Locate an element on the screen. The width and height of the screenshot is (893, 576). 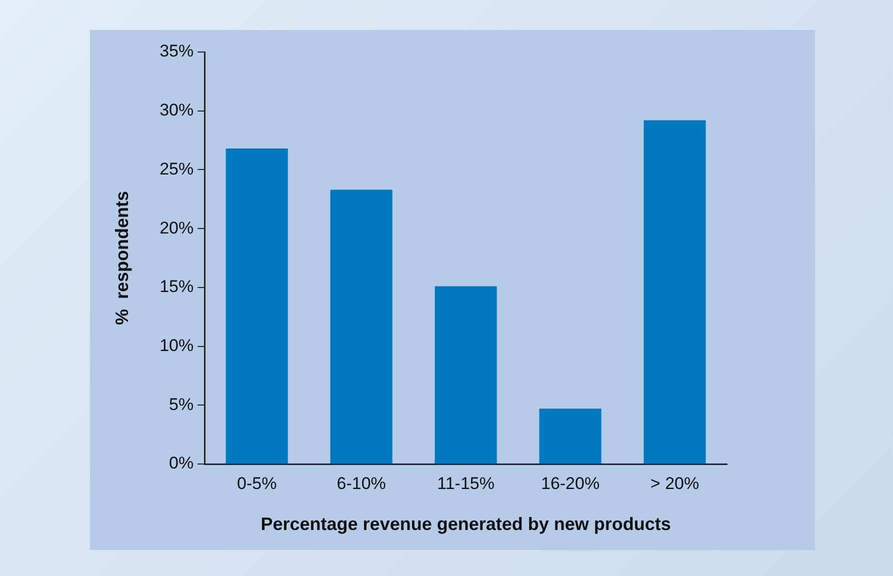
y-tick-label: 20% is located at coordinates (177, 228).